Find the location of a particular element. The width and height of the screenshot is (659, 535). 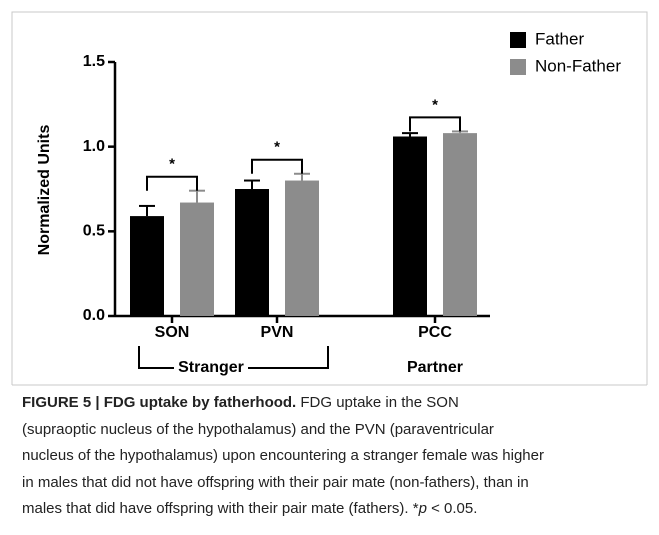

y-tick-label: 0.5 is located at coordinates (94, 231).